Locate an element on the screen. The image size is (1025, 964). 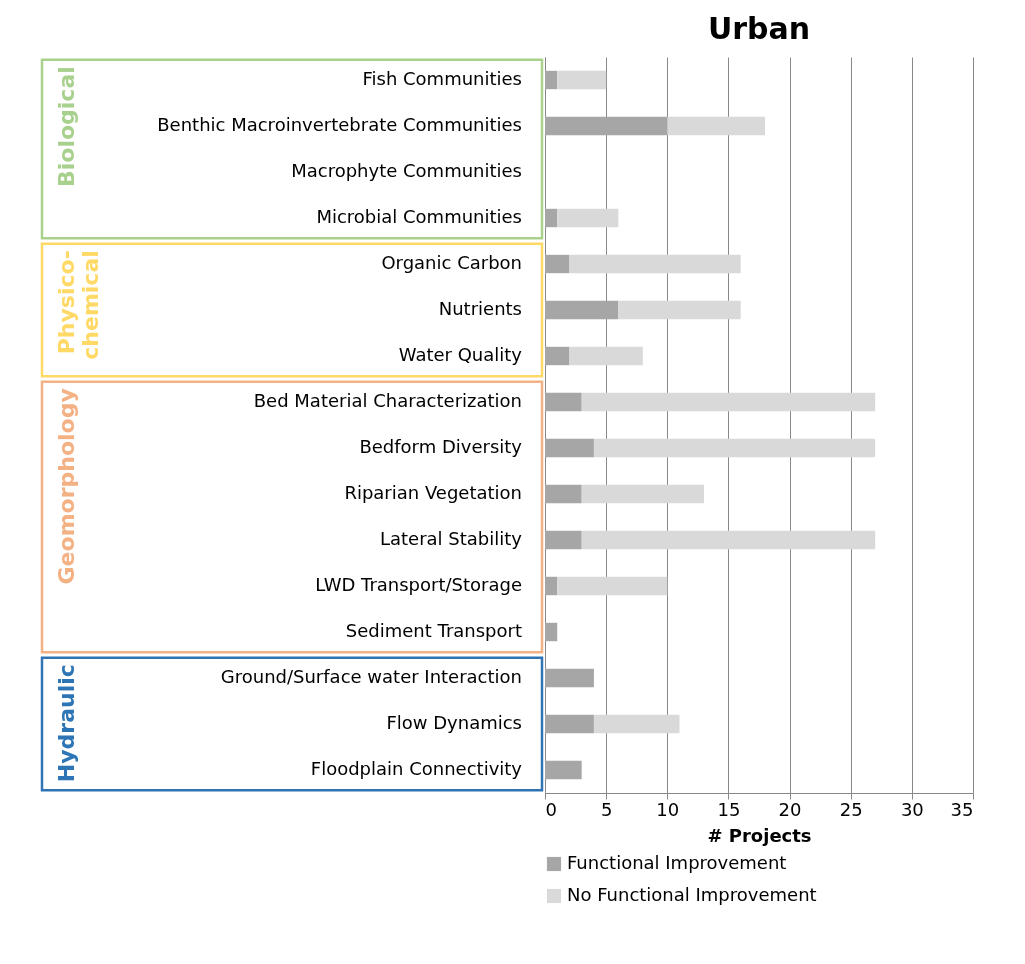
x-tick-label: 35 is located at coordinates (962, 809).